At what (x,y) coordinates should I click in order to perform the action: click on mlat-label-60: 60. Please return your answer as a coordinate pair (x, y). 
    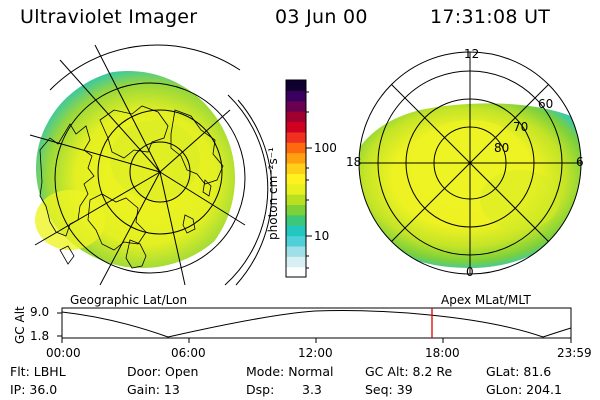
    Looking at the image, I should click on (546, 104).